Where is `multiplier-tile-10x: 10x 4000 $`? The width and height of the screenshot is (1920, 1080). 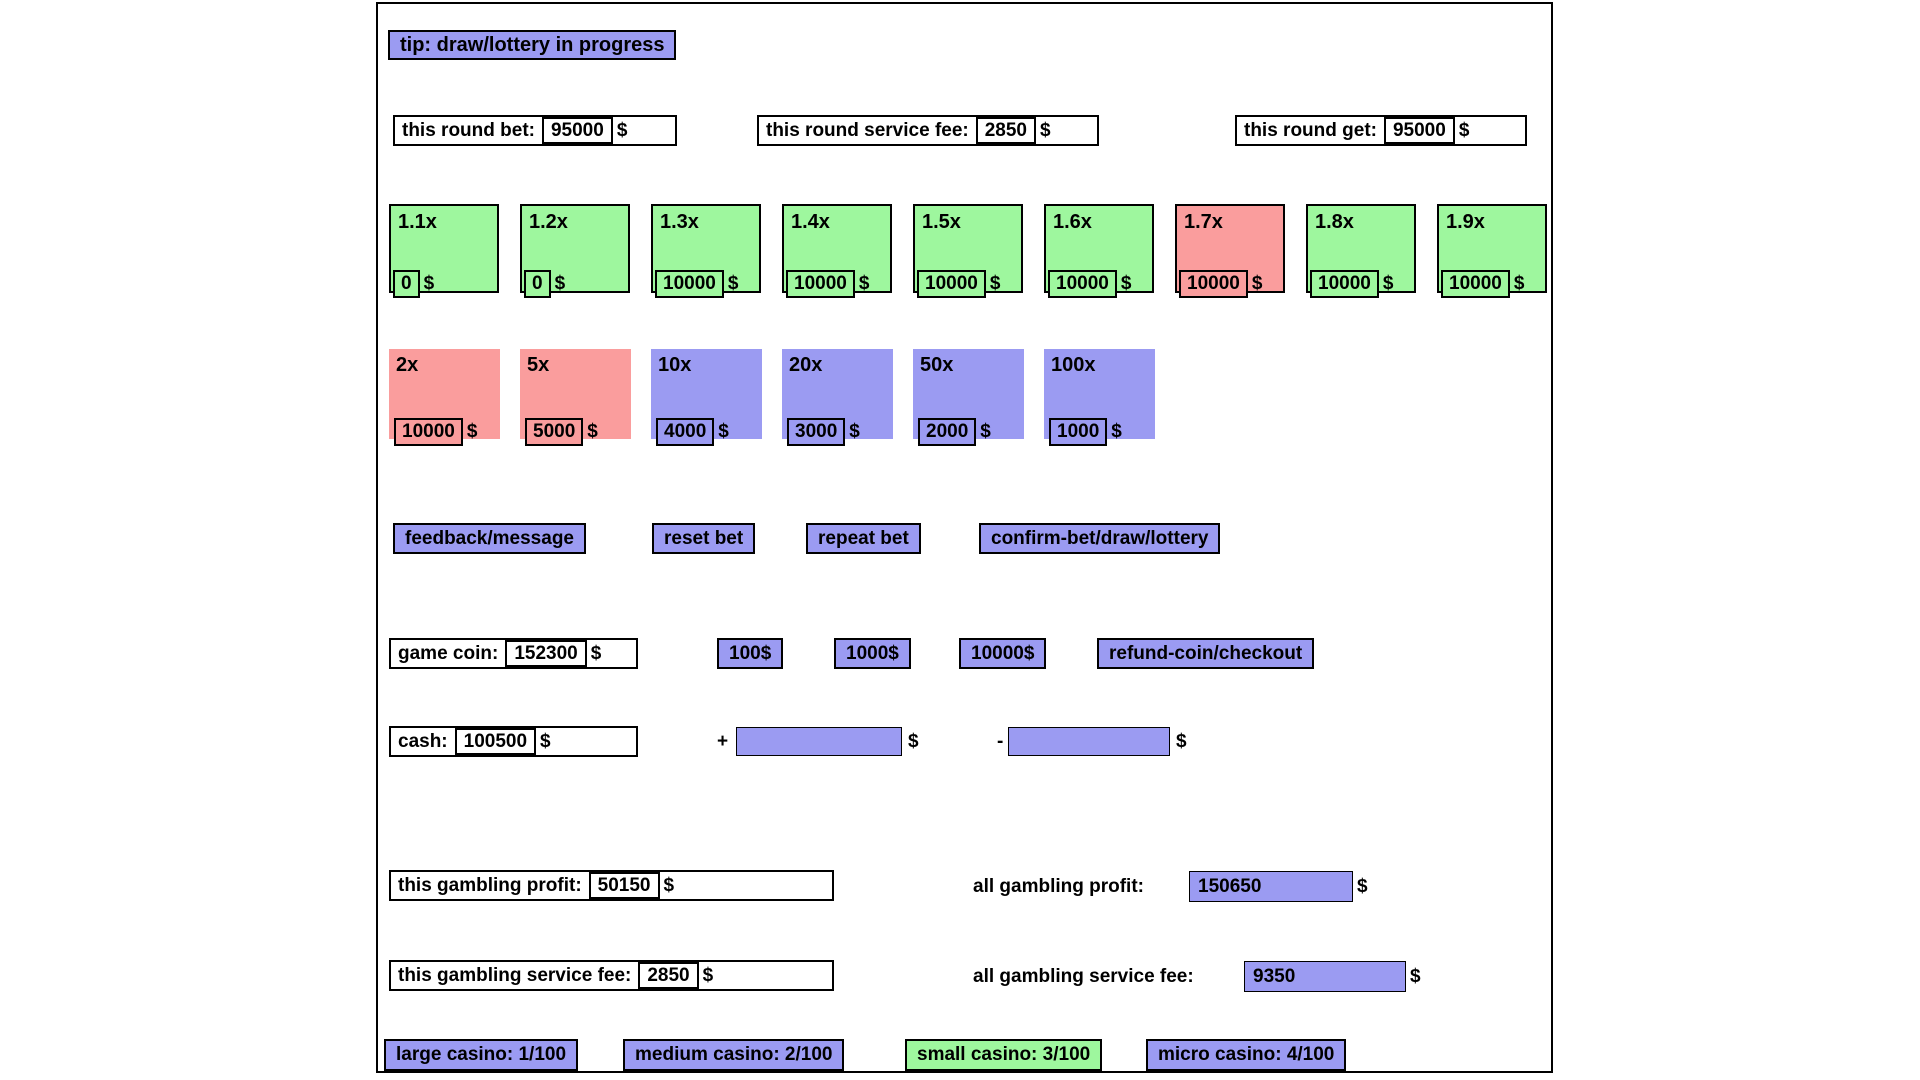
multiplier-tile-10x: 10x 4000 $ is located at coordinates (706, 397).